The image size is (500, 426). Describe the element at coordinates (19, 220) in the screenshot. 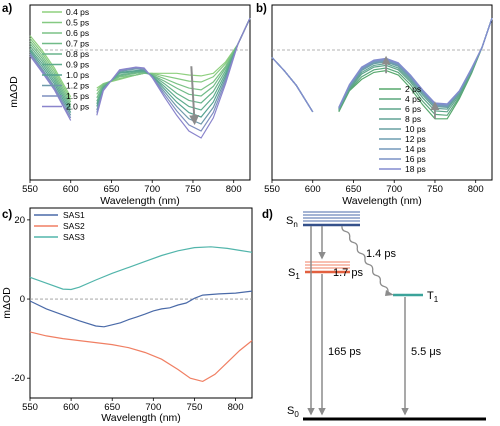

I see `panel-c-y-tick-label: 20` at that location.